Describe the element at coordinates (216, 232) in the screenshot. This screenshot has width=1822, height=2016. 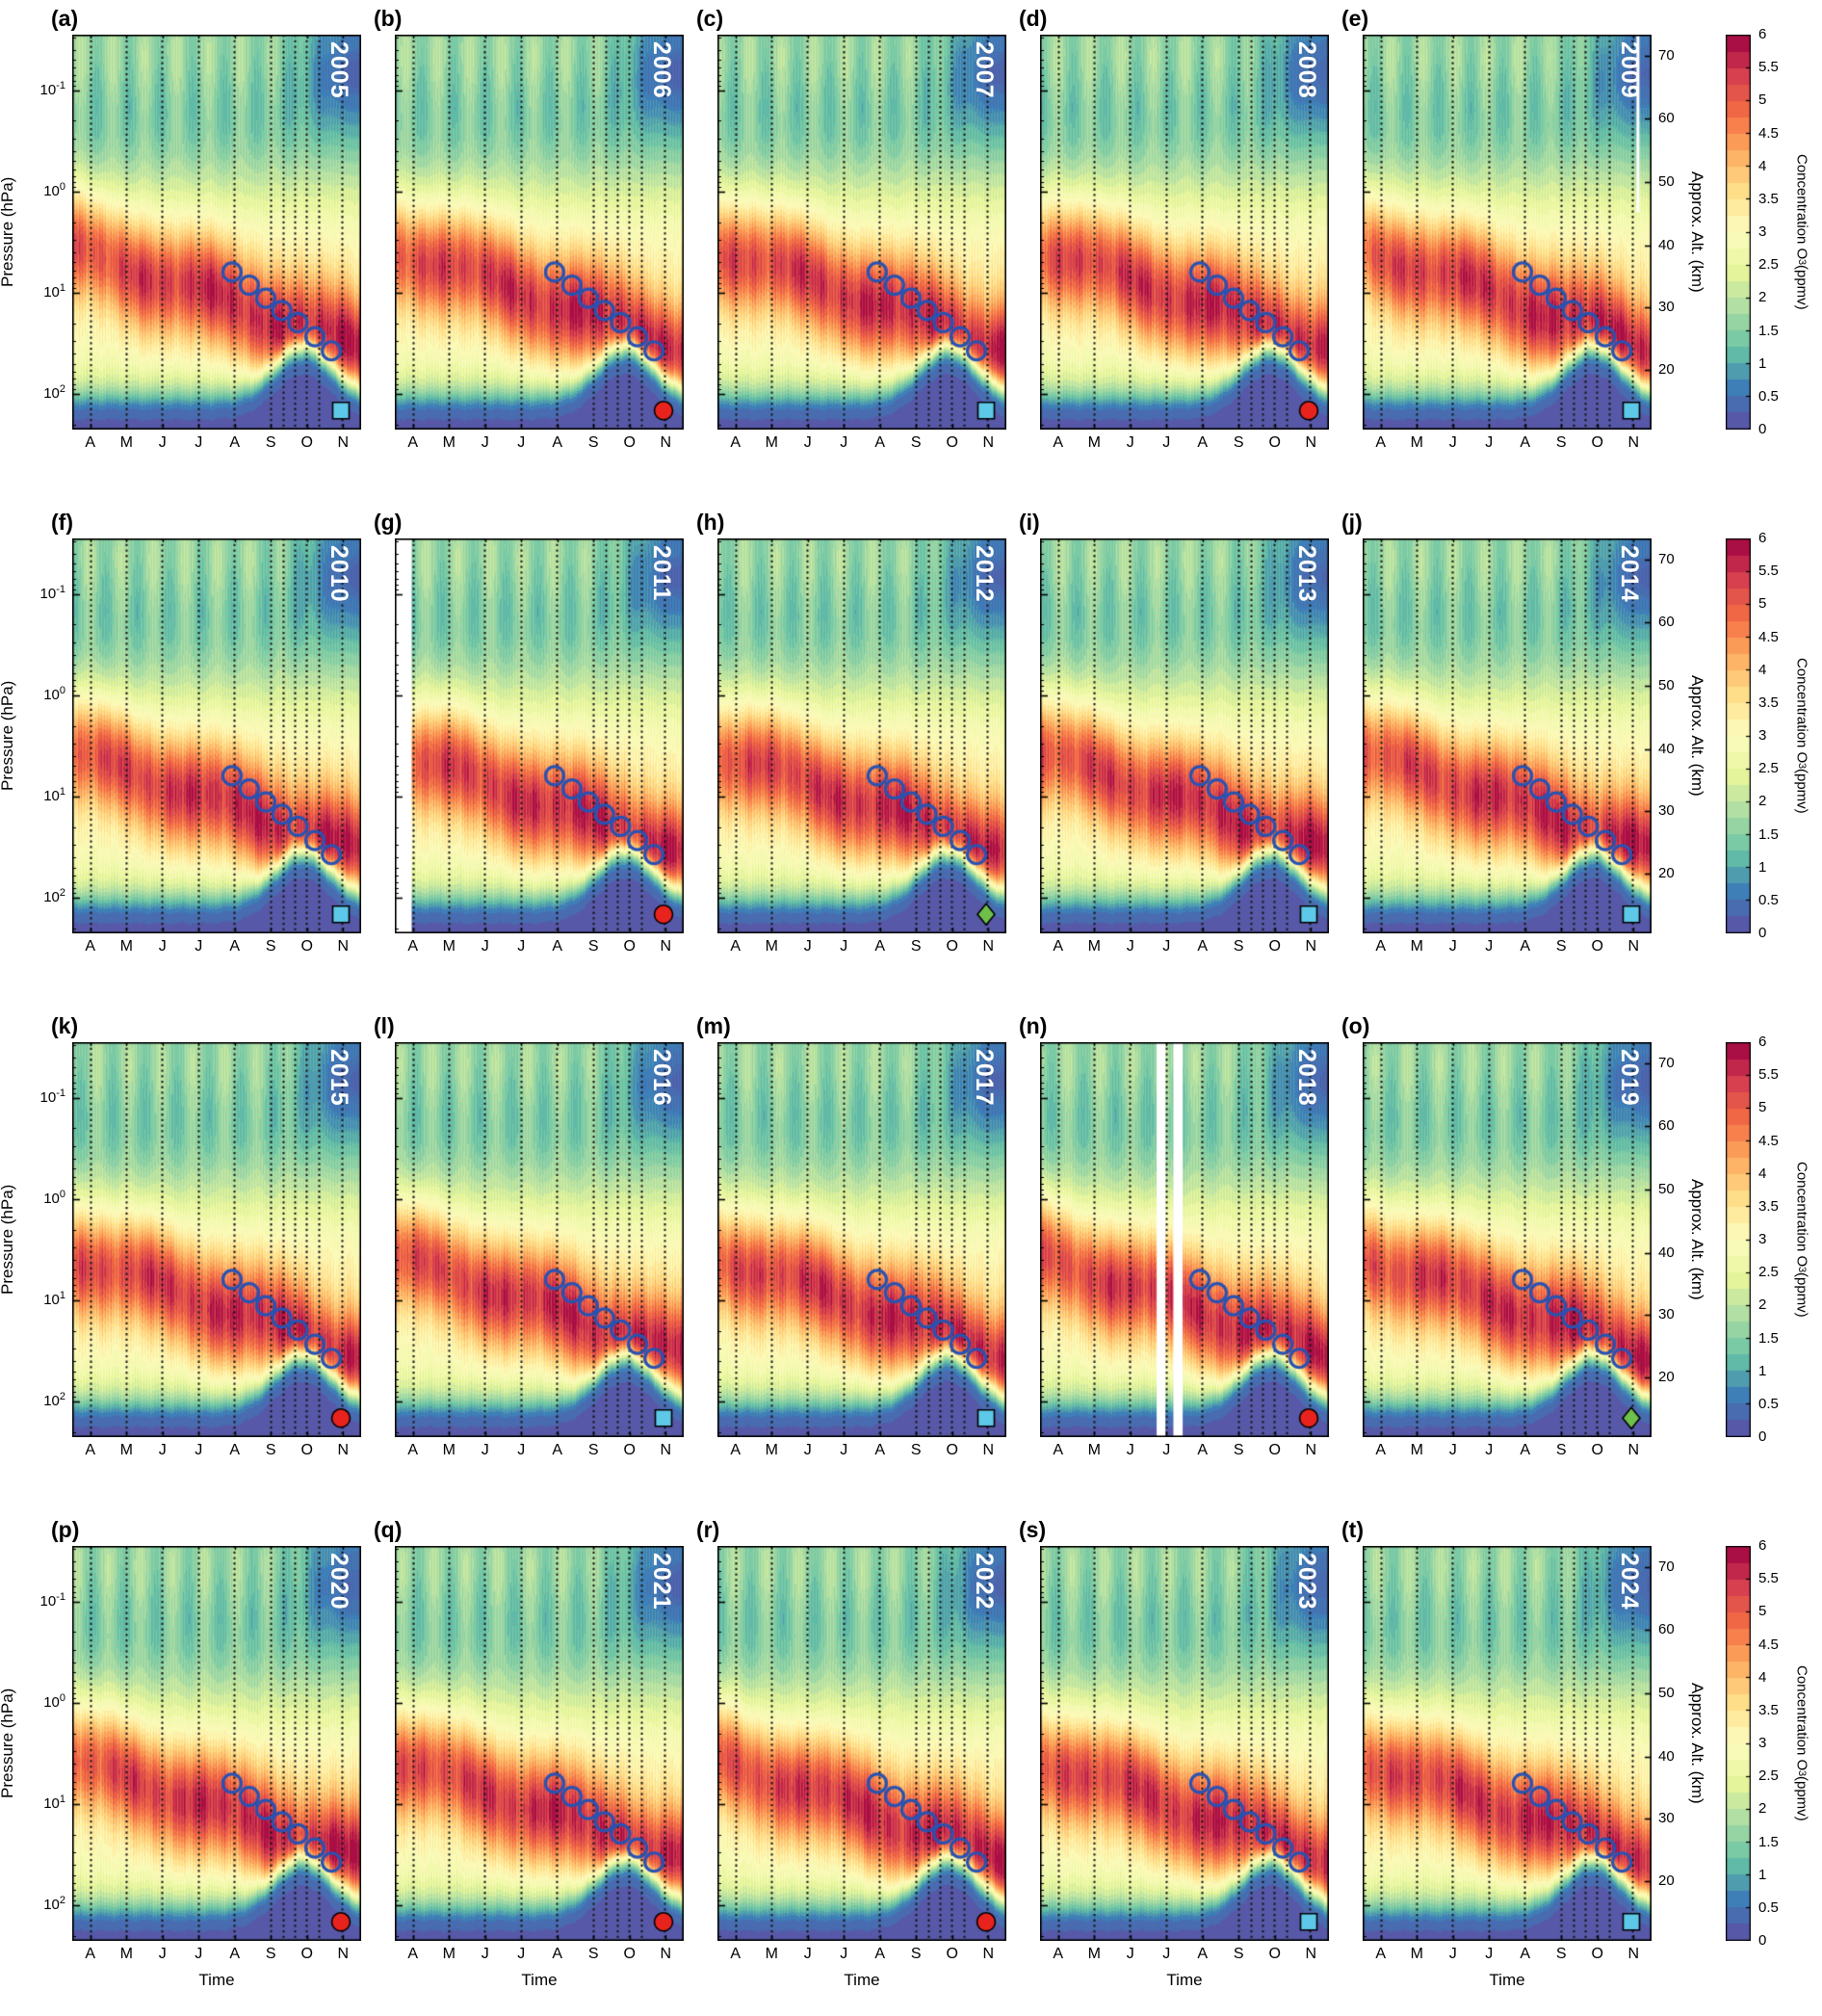
I see `ozone-contour-canvas-2005` at that location.